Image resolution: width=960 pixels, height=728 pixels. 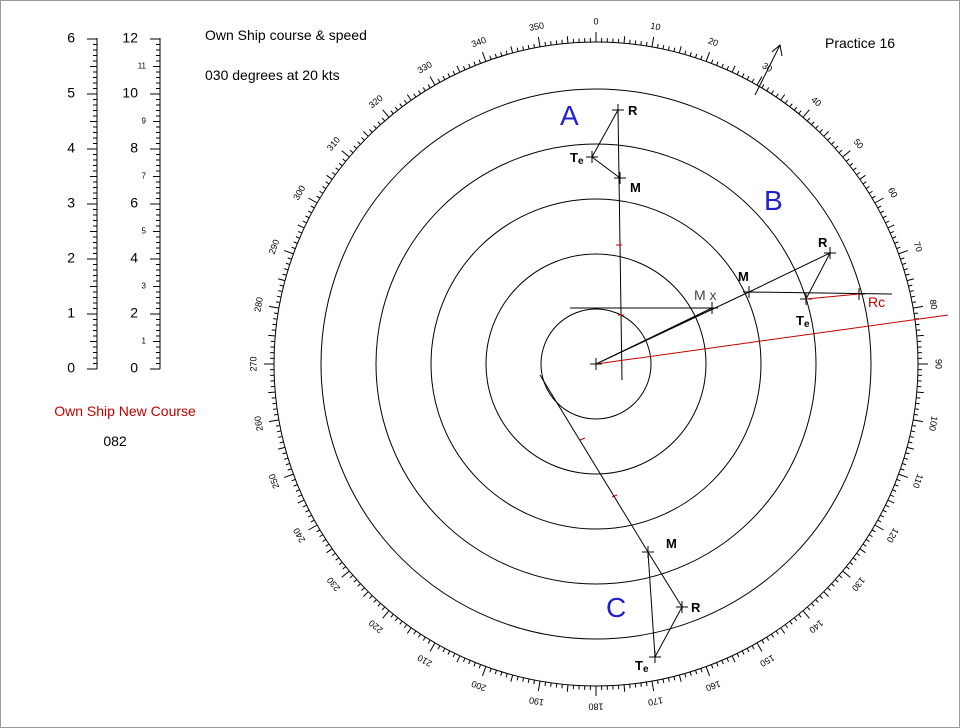 I want to click on scale-label: 12, so click(x=130, y=38).